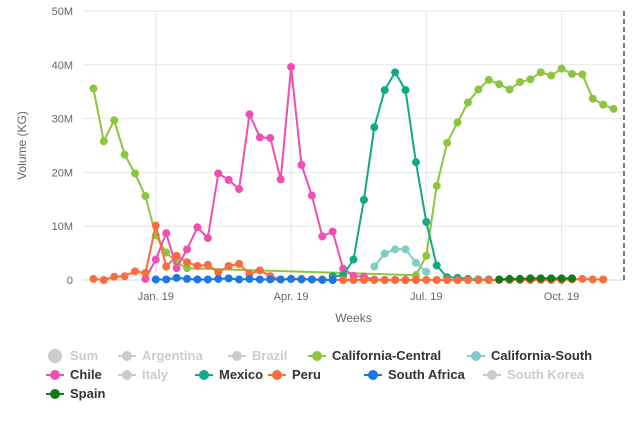 The image size is (640, 427). What do you see at coordinates (291, 297) in the screenshot?
I see `x-tick-label: Apr. 19` at bounding box center [291, 297].